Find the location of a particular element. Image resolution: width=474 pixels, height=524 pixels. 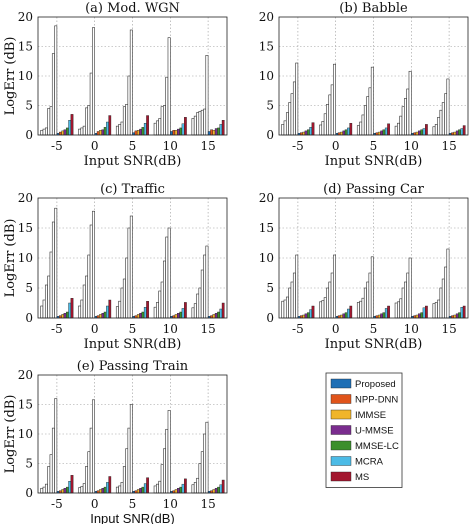

panel-title: (a) Mod. WGN is located at coordinates (132, 8).